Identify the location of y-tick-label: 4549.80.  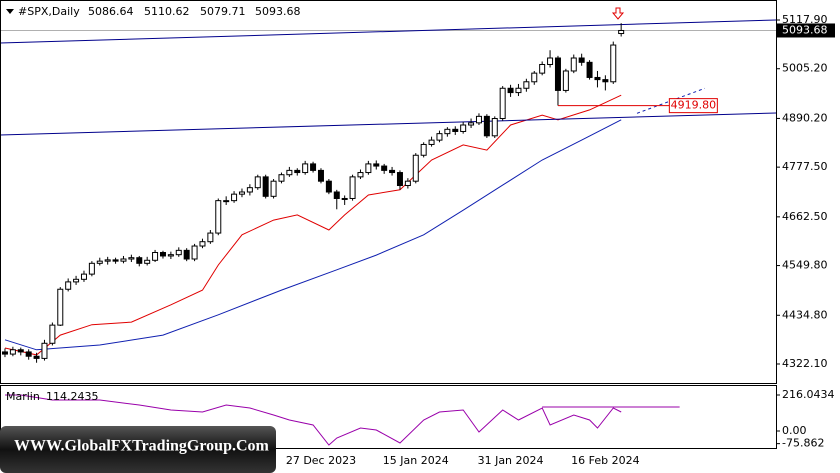
(805, 265).